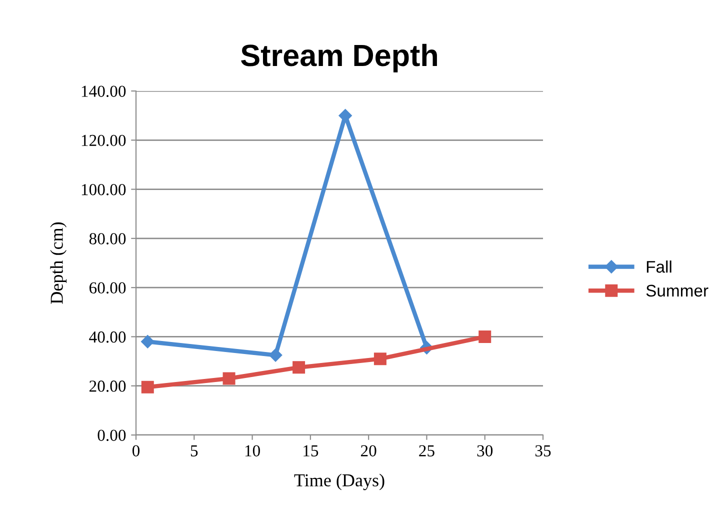 This screenshot has height=512, width=711. I want to click on y-axis-title: Depth (cm), so click(58, 263).